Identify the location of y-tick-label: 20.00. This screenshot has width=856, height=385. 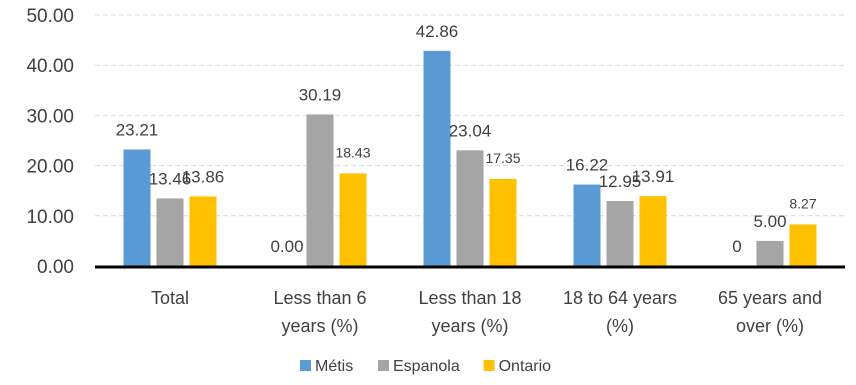
(50, 167).